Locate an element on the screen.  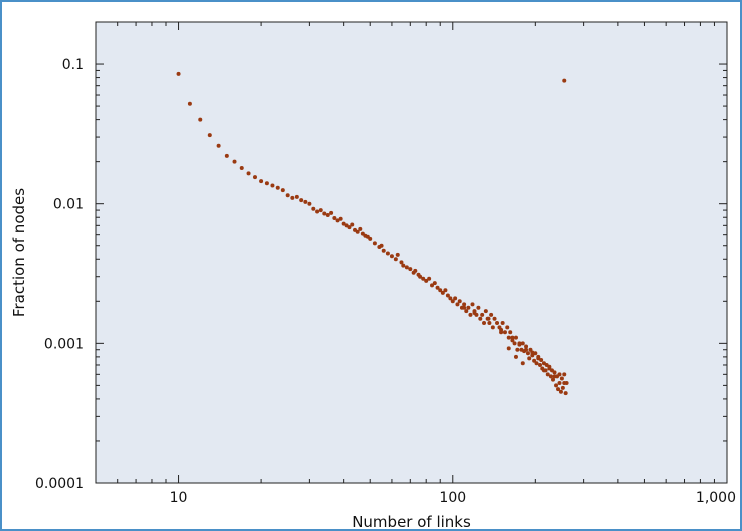
y-tick-label: 0.0001 is located at coordinates (59, 484).